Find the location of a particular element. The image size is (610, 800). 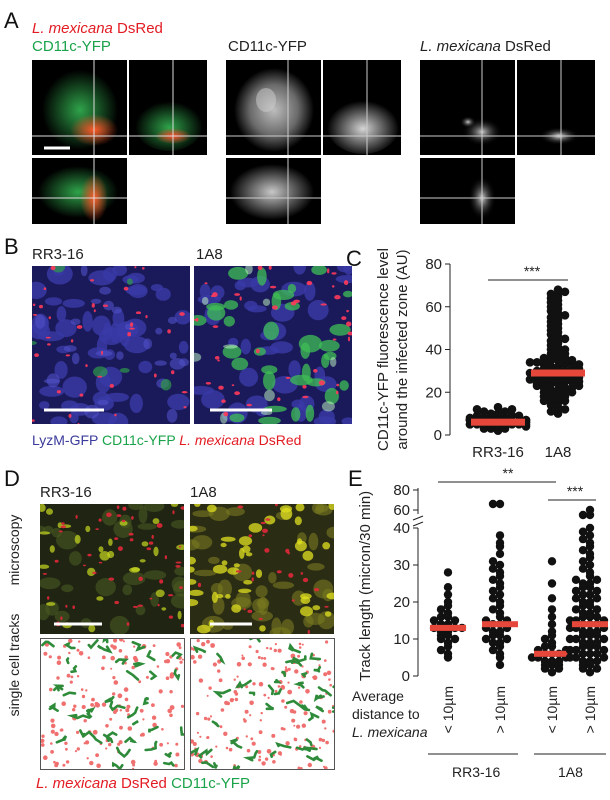

c-category-label: 1A8 is located at coordinates (558, 452).